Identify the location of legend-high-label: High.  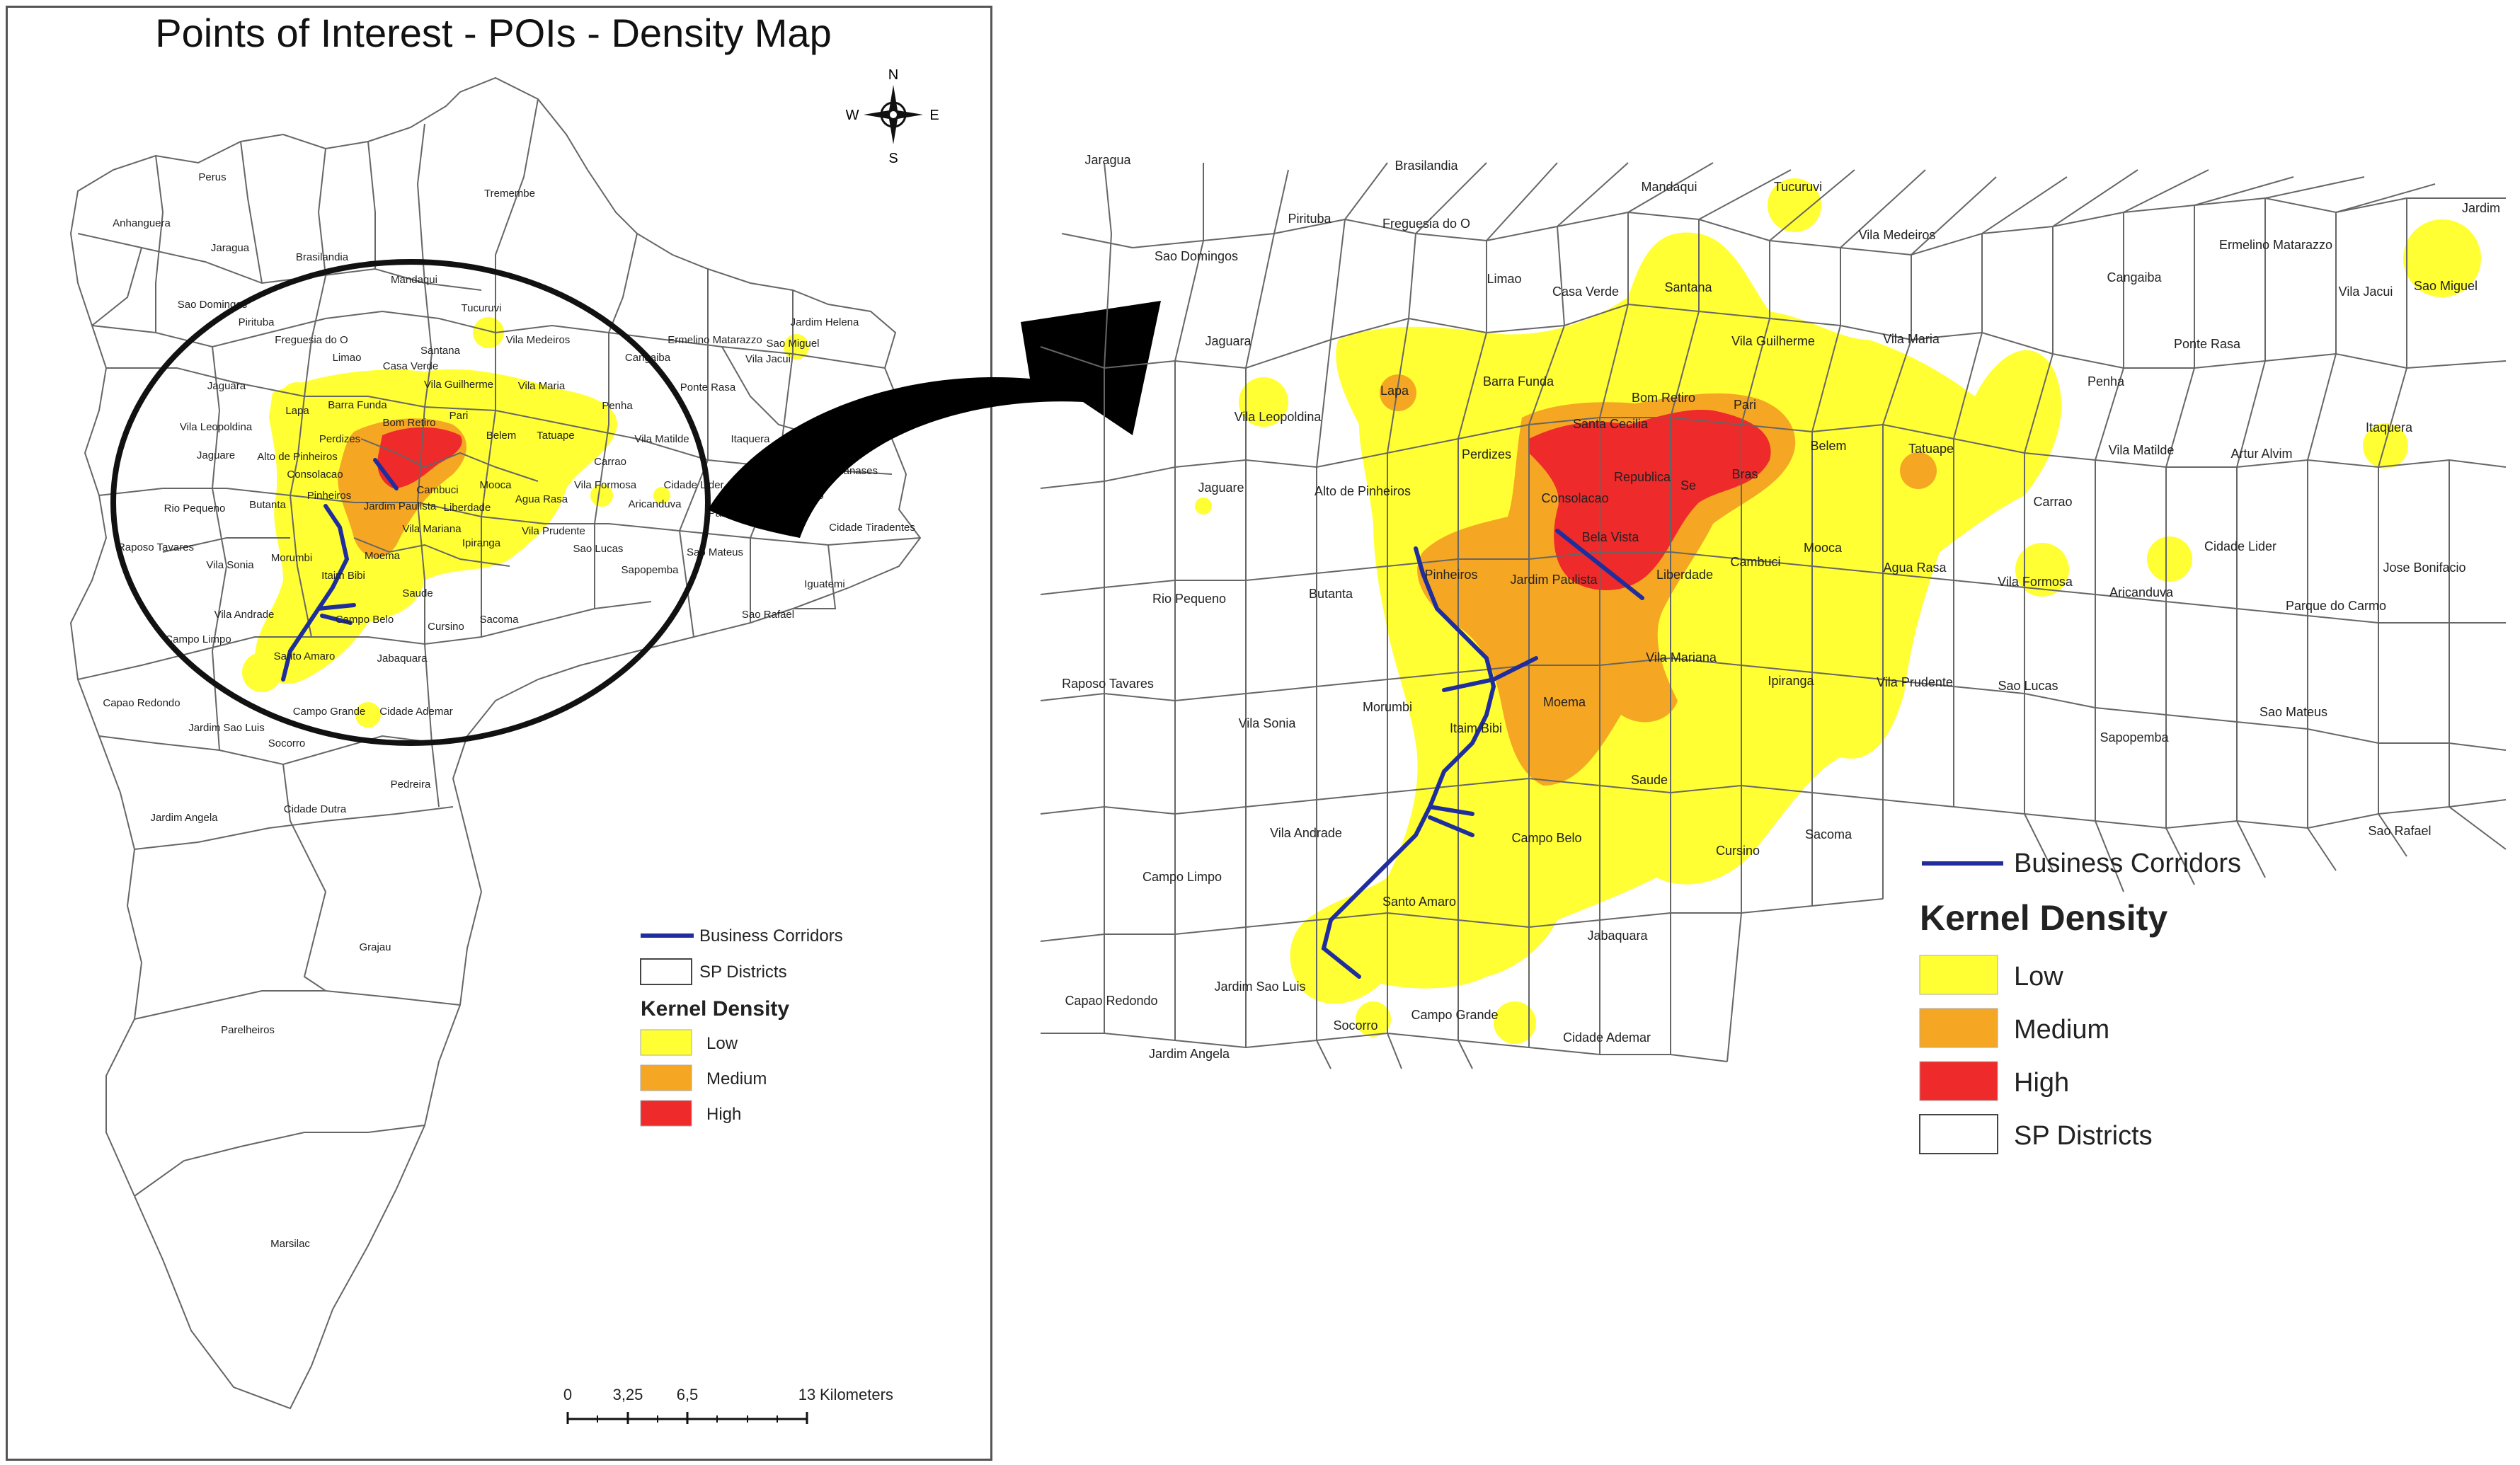
(723, 1114).